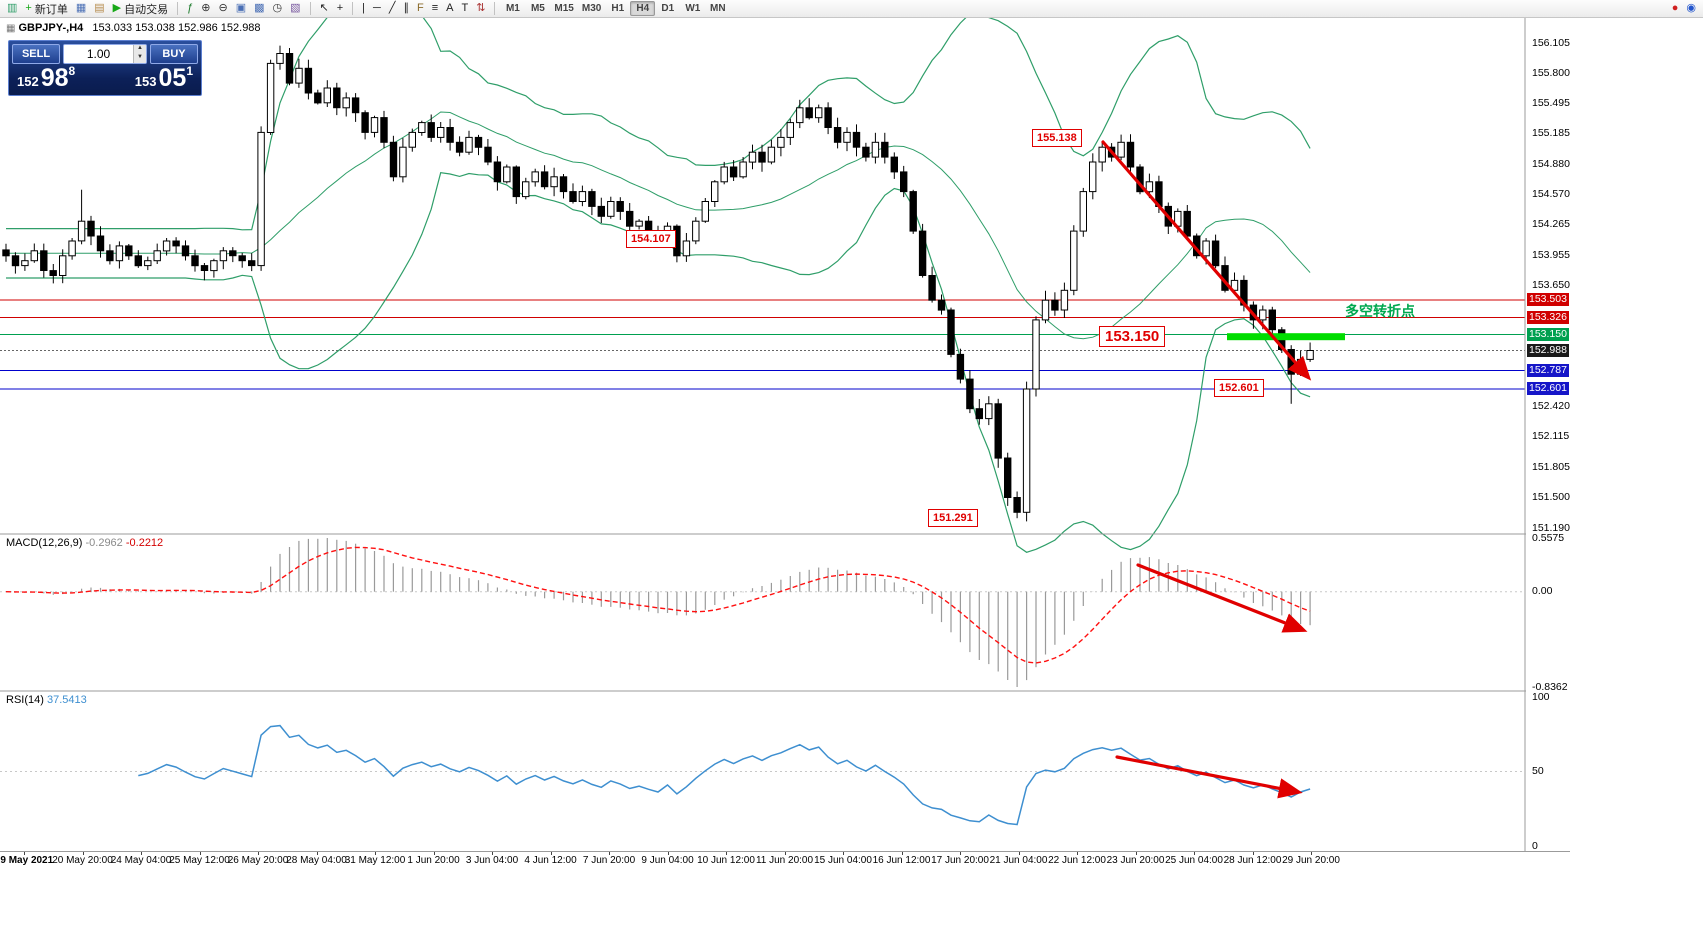 The image size is (1703, 936). I want to click on charts-menu-icon: ▥, so click(12, 8).